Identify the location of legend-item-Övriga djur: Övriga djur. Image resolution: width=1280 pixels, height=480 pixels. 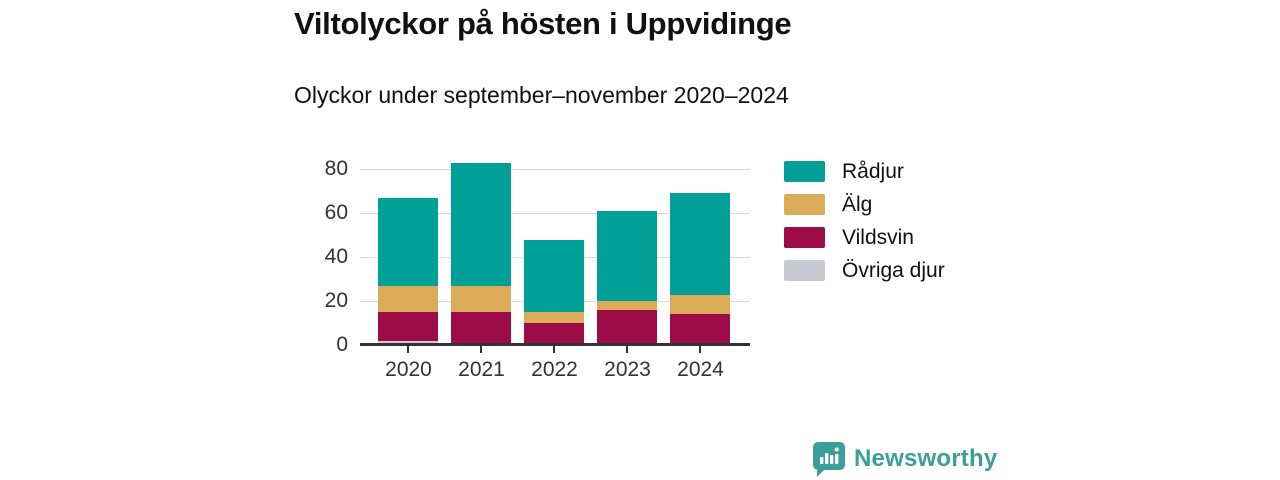
(864, 270).